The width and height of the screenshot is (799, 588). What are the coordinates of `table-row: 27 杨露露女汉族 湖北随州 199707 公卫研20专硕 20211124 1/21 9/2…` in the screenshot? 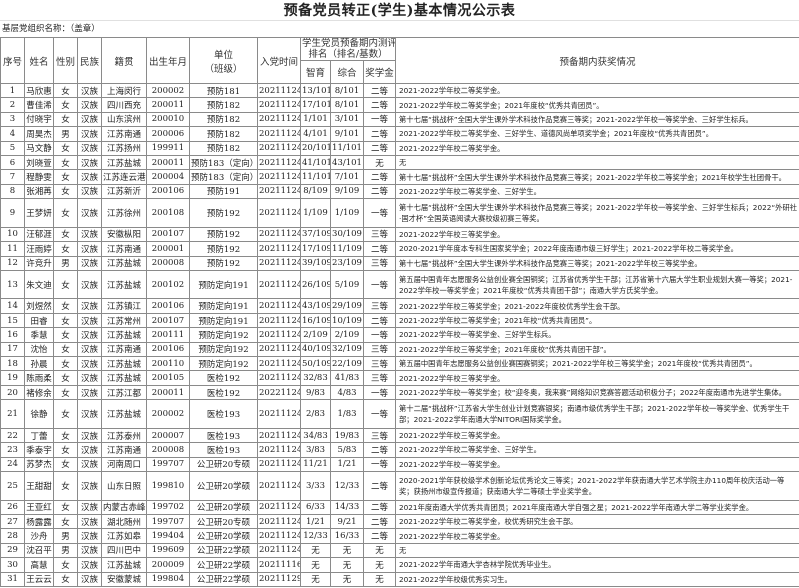 It's located at (399, 521).